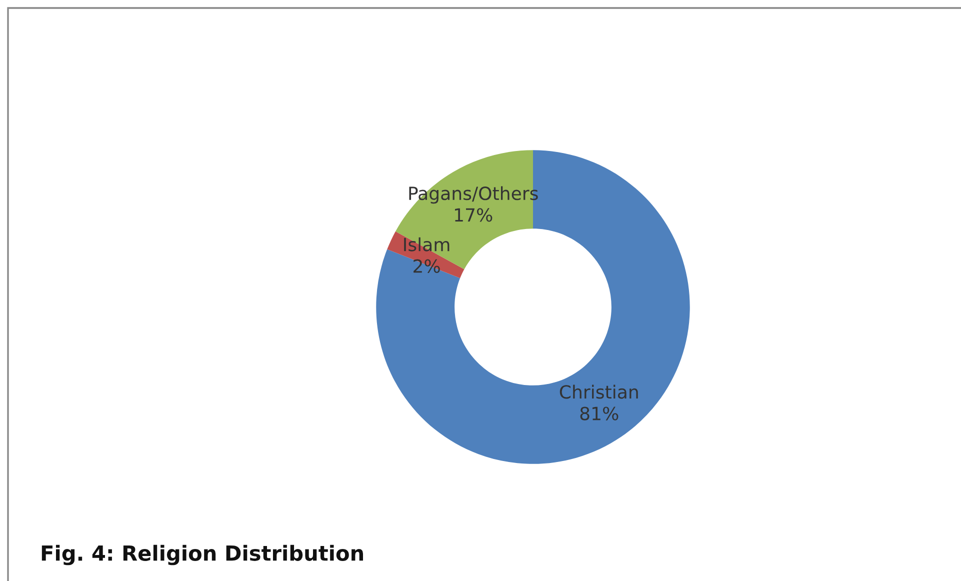  What do you see at coordinates (203, 555) in the screenshot?
I see `text: Fig. 4: Religion Distribution` at bounding box center [203, 555].